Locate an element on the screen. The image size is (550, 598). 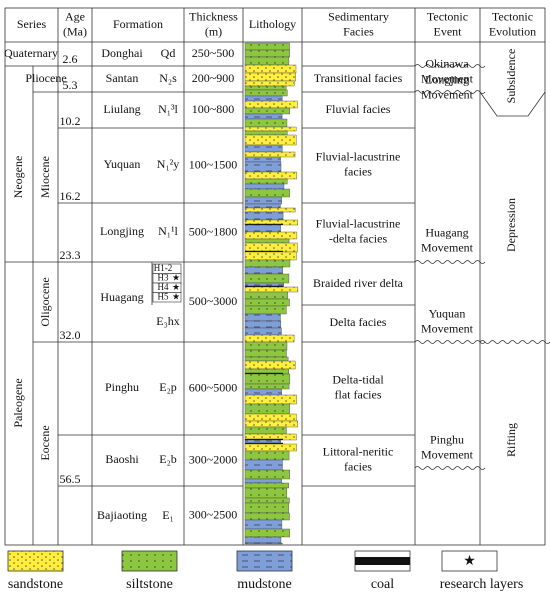
facies: Fluvial-lacustrine is located at coordinates (358, 223).